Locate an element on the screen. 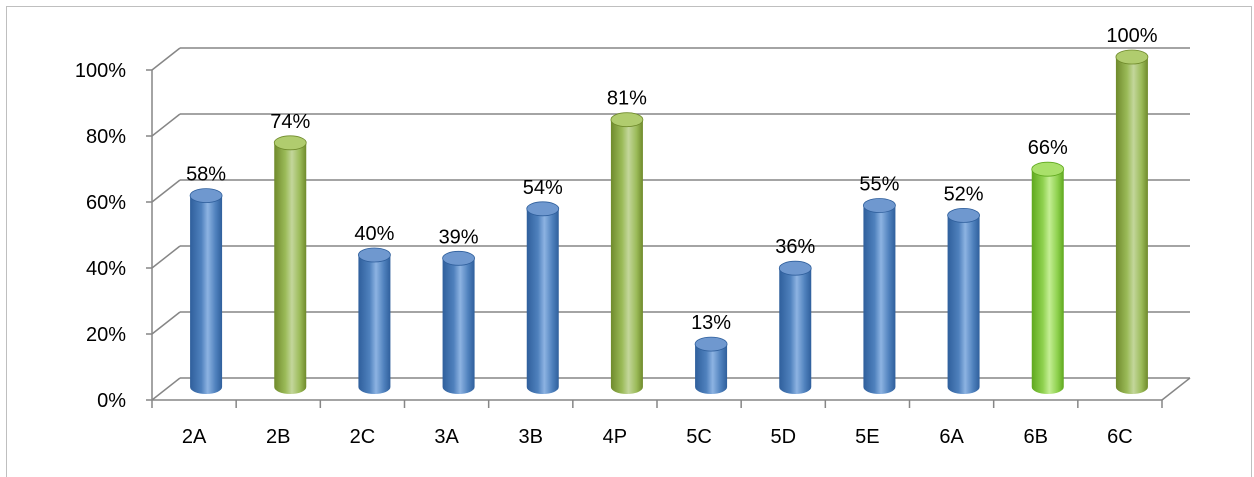 This screenshot has width=1254, height=477. bar-6B is located at coordinates (1048, 278).